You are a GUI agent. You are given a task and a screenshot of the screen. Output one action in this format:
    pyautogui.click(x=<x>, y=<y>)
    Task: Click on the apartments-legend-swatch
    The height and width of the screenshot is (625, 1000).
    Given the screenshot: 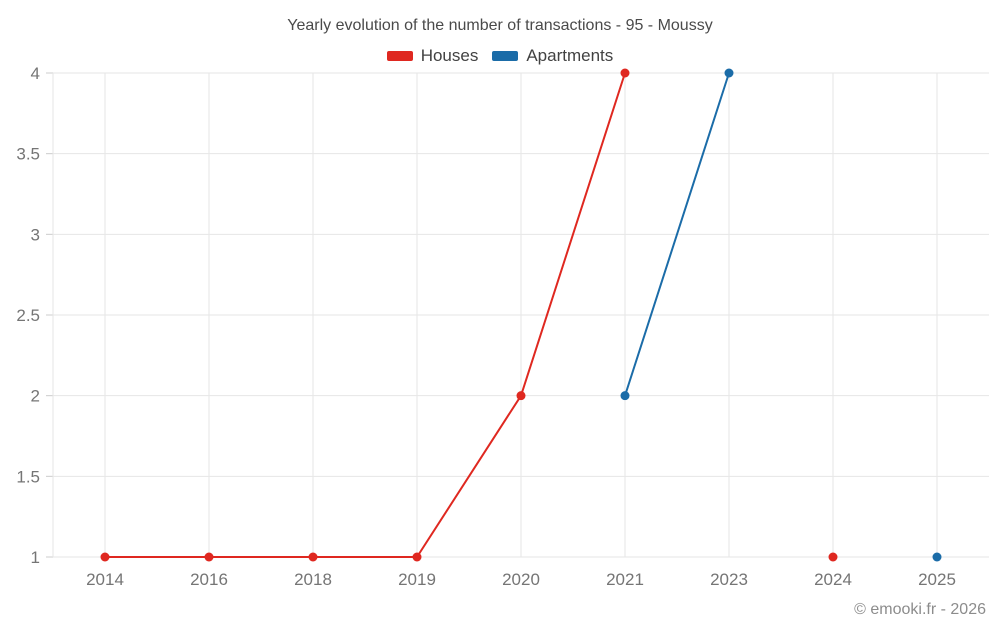 What is the action you would take?
    pyautogui.click(x=505, y=56)
    